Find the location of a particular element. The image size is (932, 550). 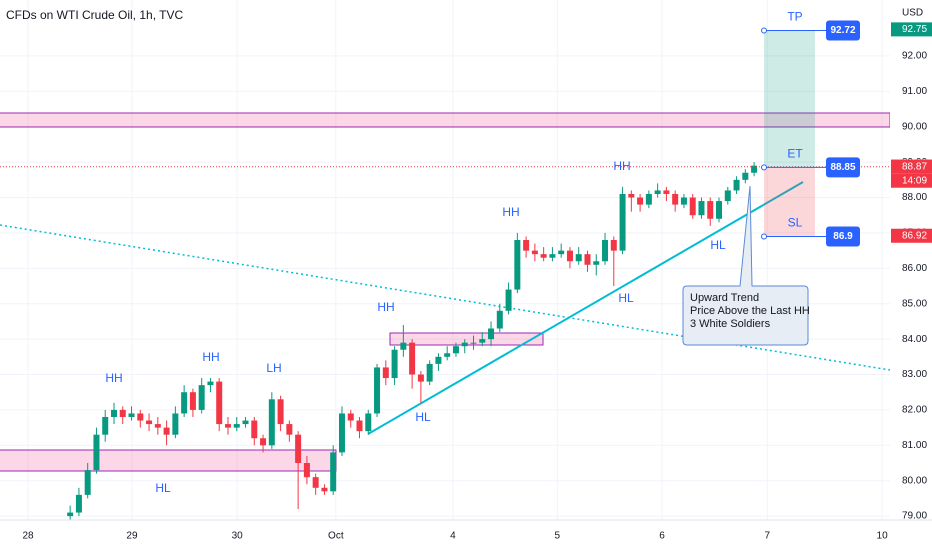

position-label: SL is located at coordinates (795, 223).